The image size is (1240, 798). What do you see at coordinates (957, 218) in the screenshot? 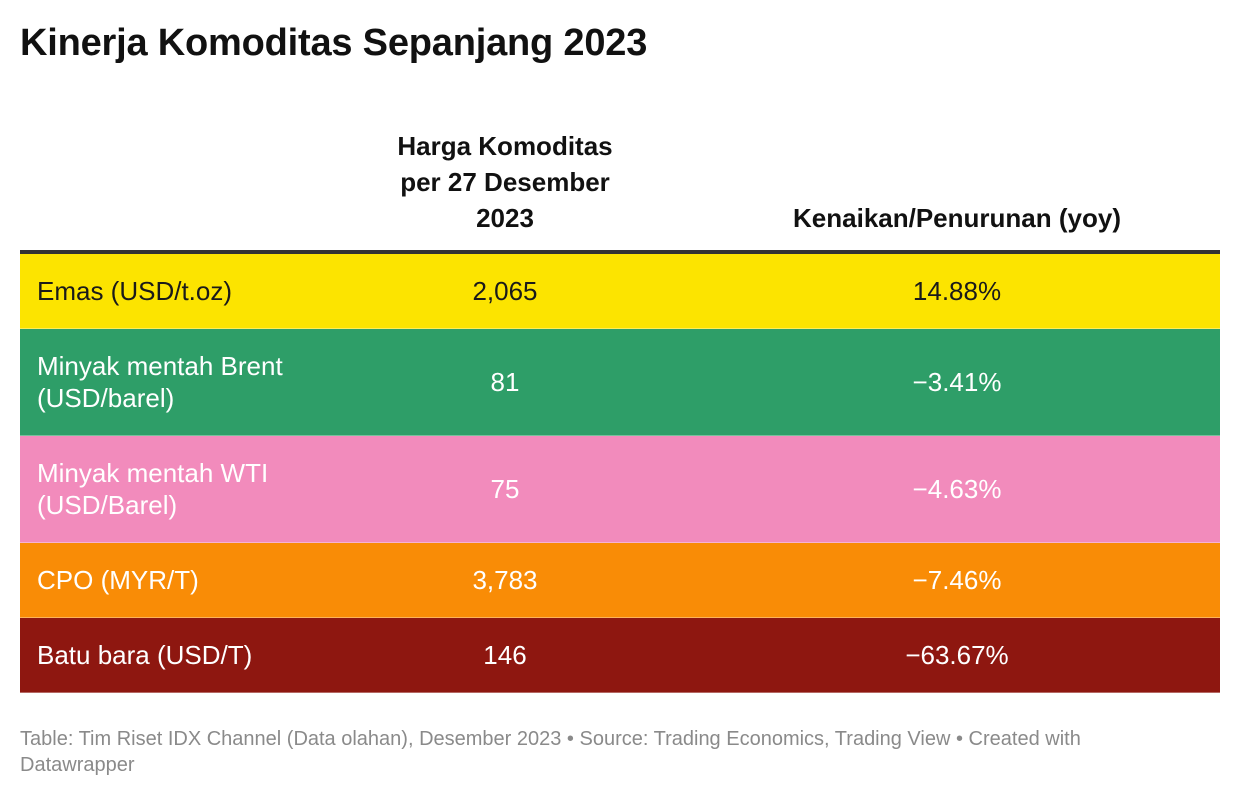
I see `column-header-change: Kenaikan/Penurunan (yoy)` at bounding box center [957, 218].